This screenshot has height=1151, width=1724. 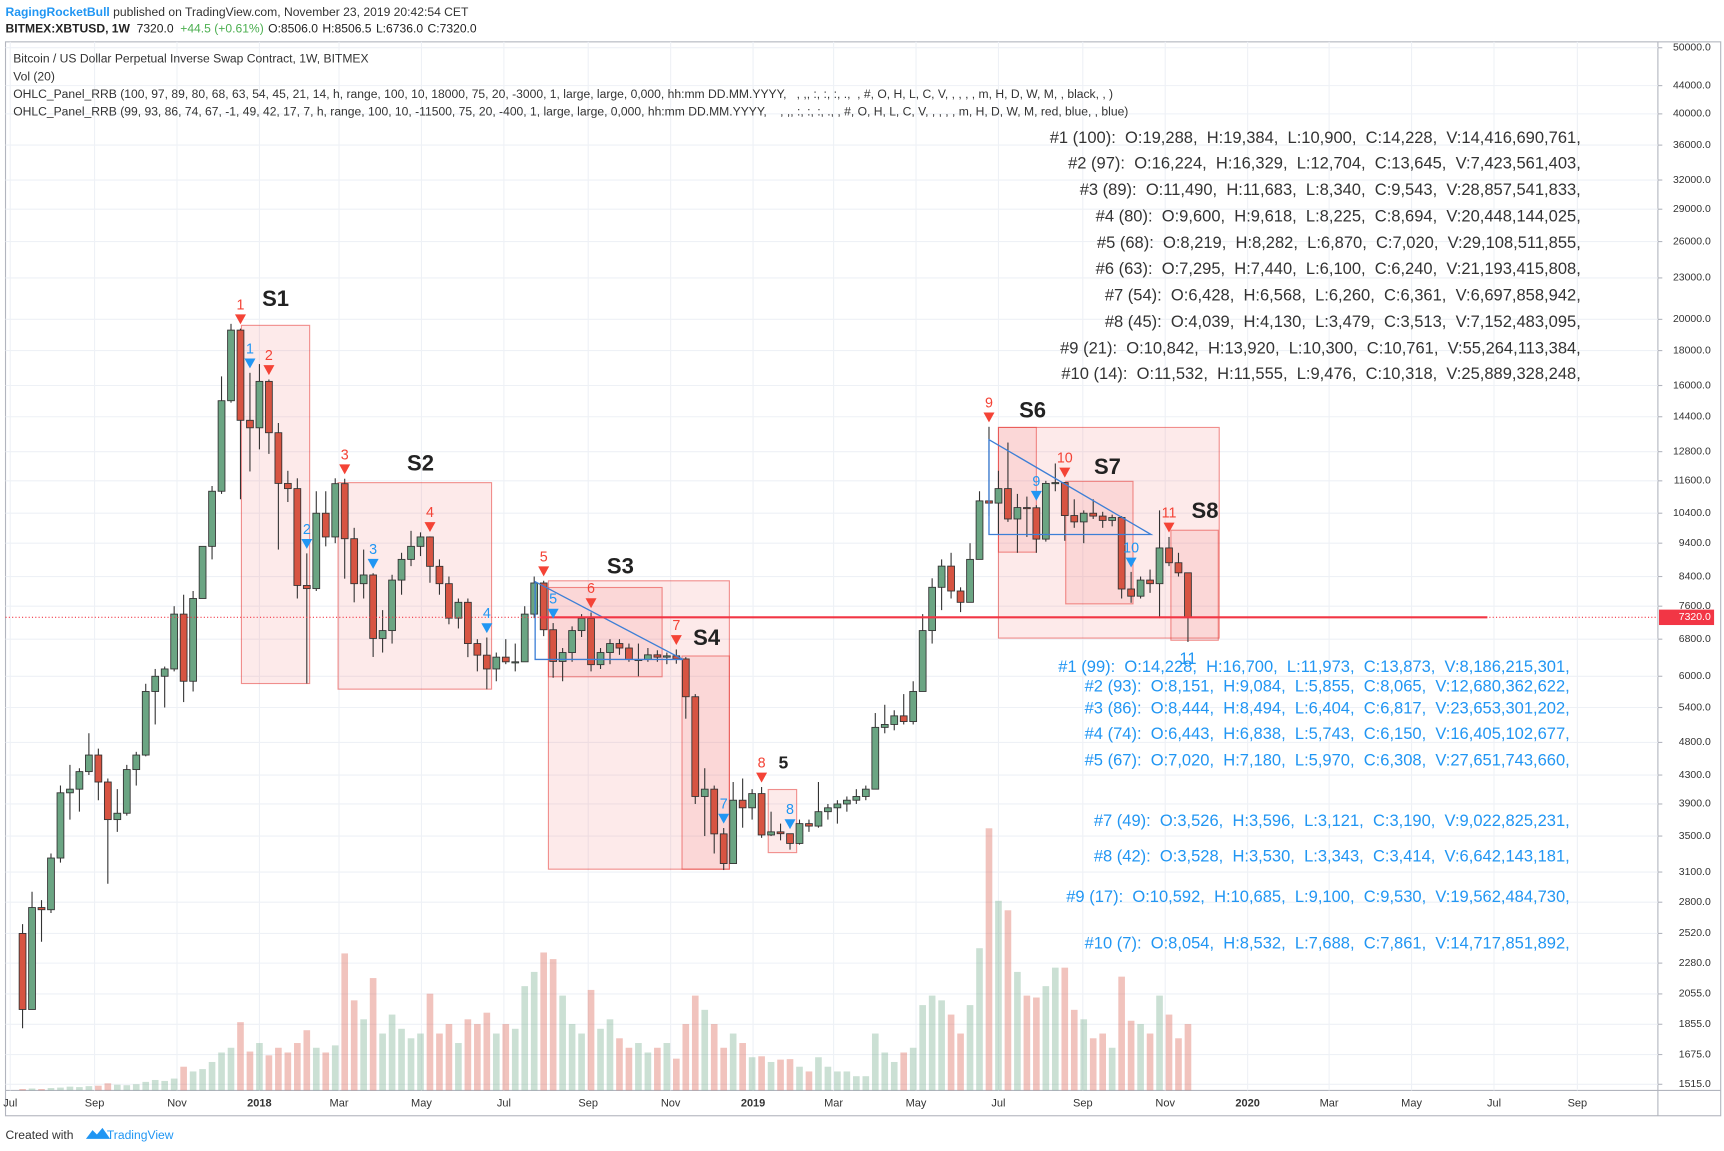 I want to click on y-tick-label: 3100.0, so click(x=1695, y=872).